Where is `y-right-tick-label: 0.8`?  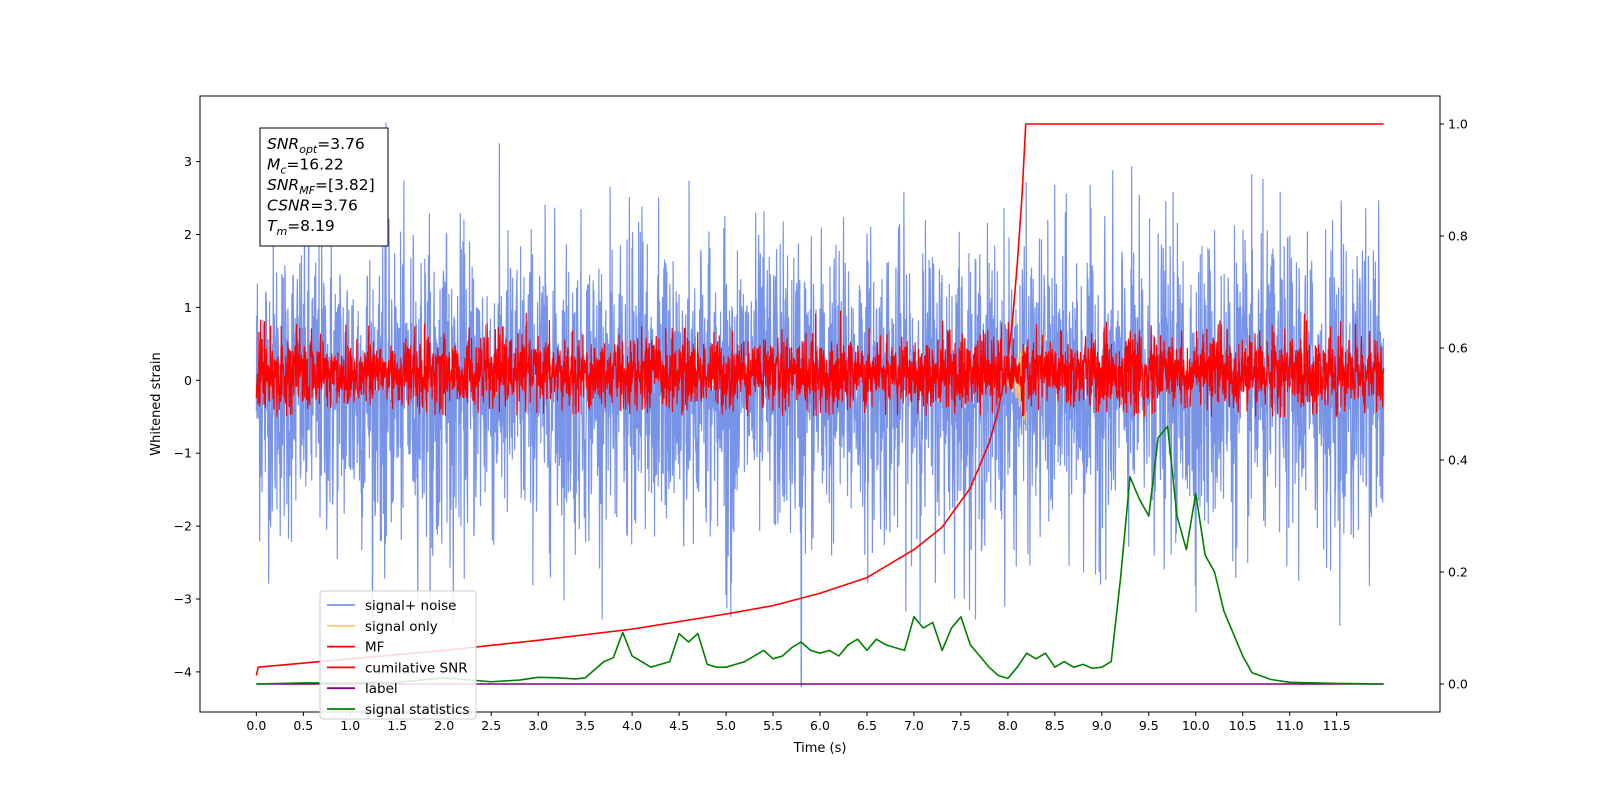 y-right-tick-label: 0.8 is located at coordinates (1458, 236).